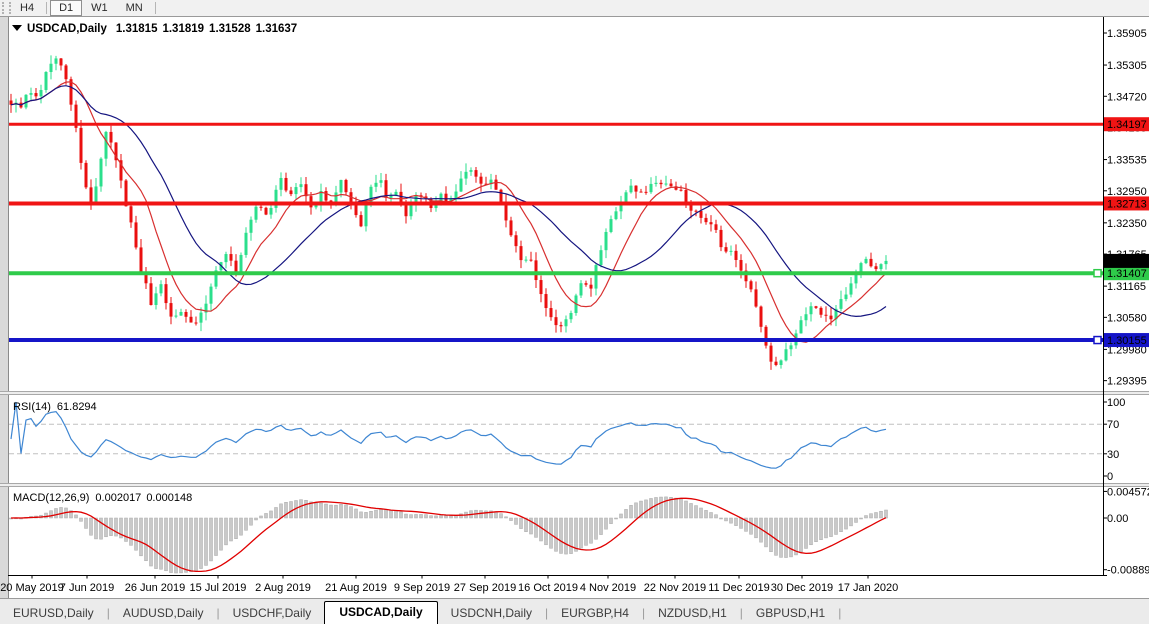 The height and width of the screenshot is (624, 1149). Describe the element at coordinates (1127, 224) in the screenshot. I see `price-tick-label: 1.32350` at that location.